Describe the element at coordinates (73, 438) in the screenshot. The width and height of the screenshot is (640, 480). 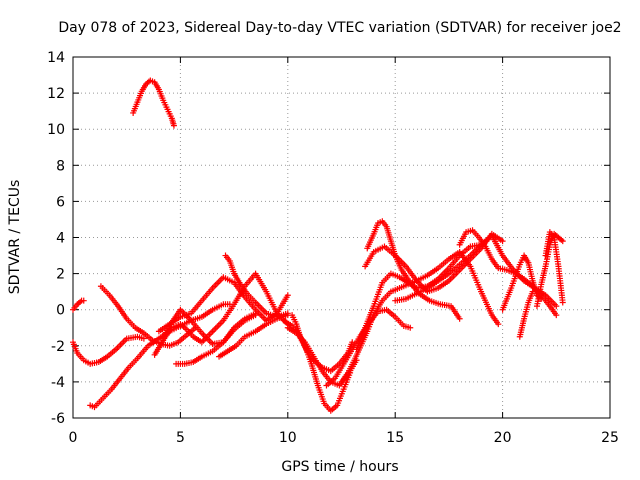
I see `x-tick-label: 0` at that location.